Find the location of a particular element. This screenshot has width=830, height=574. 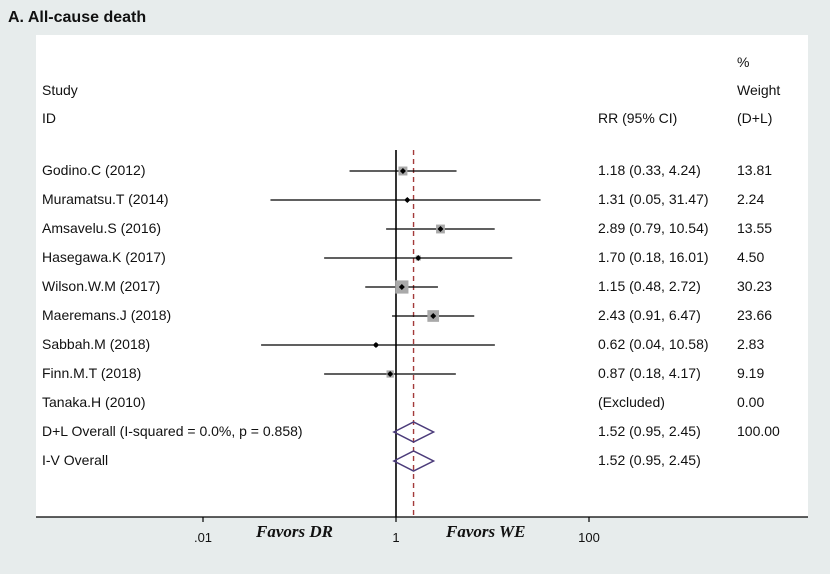

study-rr-ci: 1.18 (0.33, 4.24) is located at coordinates (649, 170).